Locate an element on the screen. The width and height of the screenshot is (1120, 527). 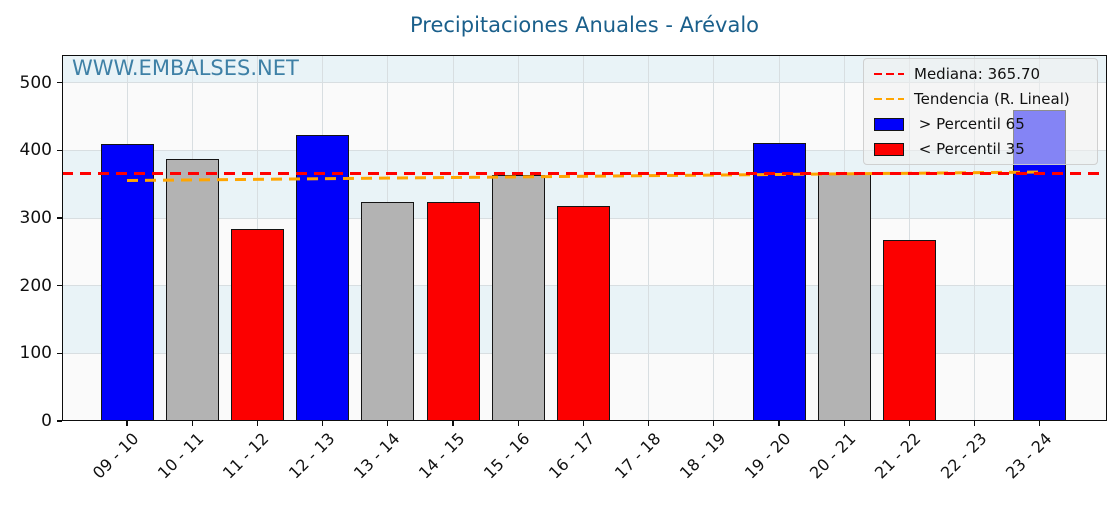
red-rect-swatch is located at coordinates (889, 149).